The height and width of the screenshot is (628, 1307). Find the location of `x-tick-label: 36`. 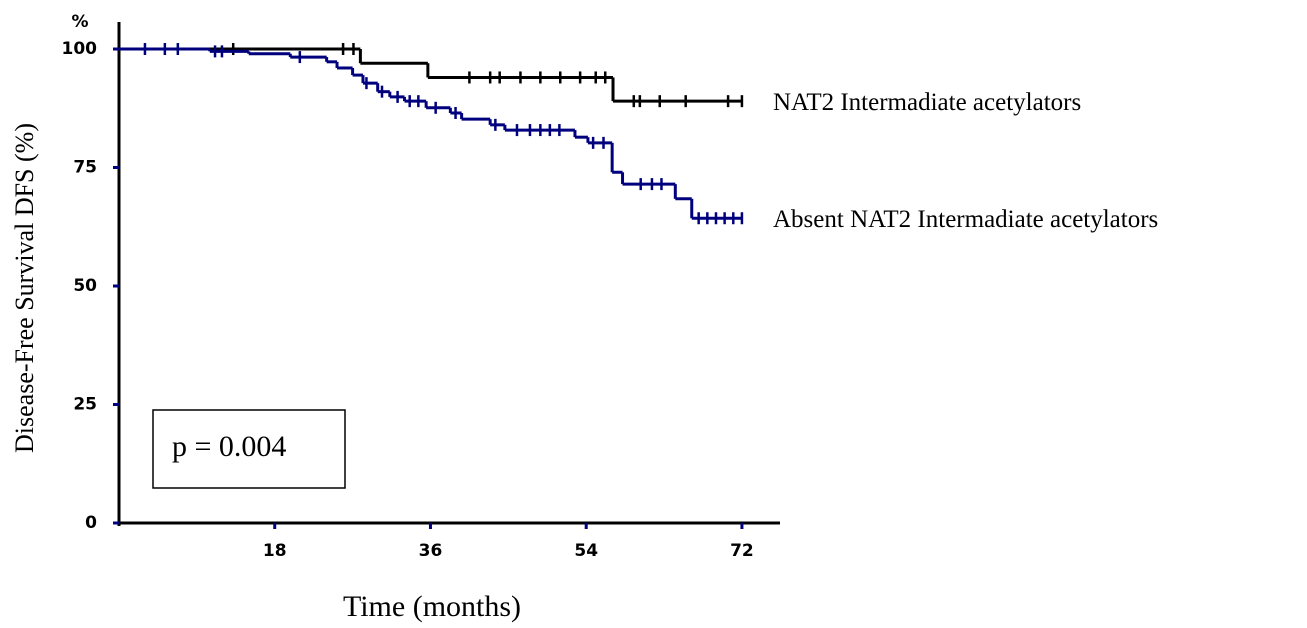

x-tick-label: 36 is located at coordinates (431, 551).